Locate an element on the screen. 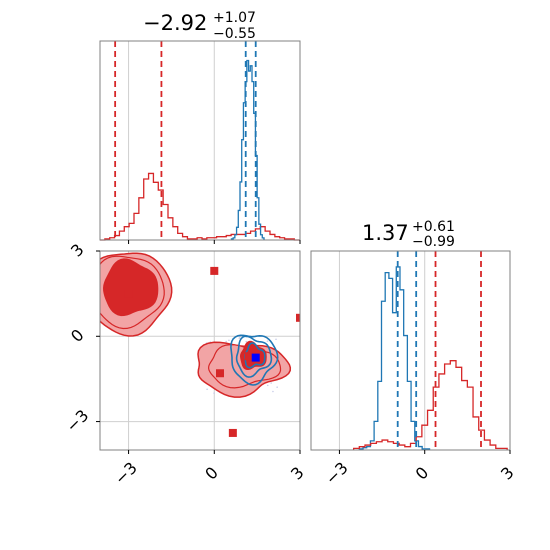 This screenshot has height=550, width=550. tick-label-y-2d: 0 is located at coordinates (77, 335).